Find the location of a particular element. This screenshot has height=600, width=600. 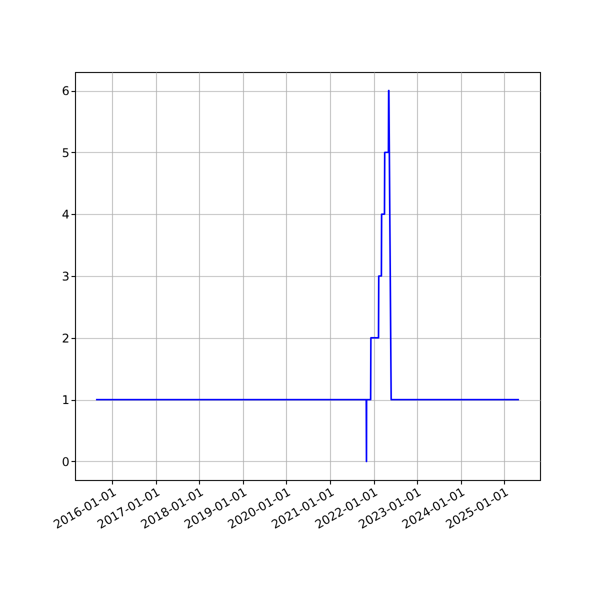

y-tick-label: 4 is located at coordinates (66, 215).